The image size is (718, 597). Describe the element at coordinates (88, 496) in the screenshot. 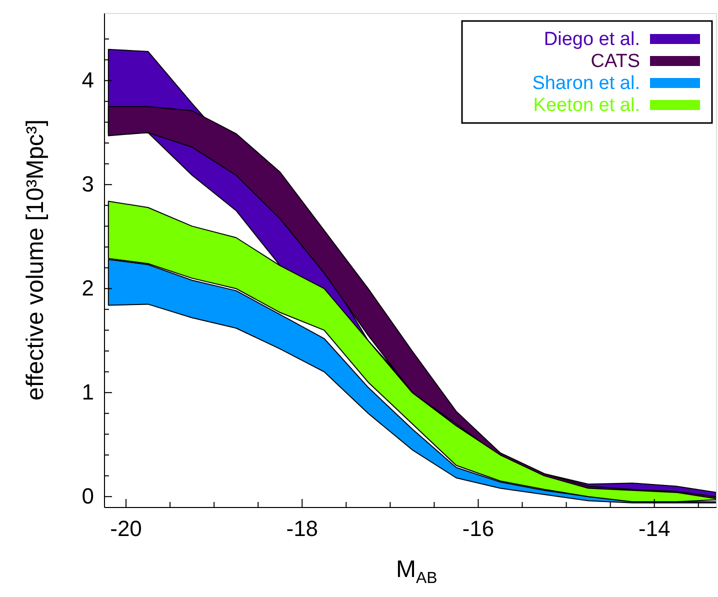

I see `y-tick-label: 0` at that location.